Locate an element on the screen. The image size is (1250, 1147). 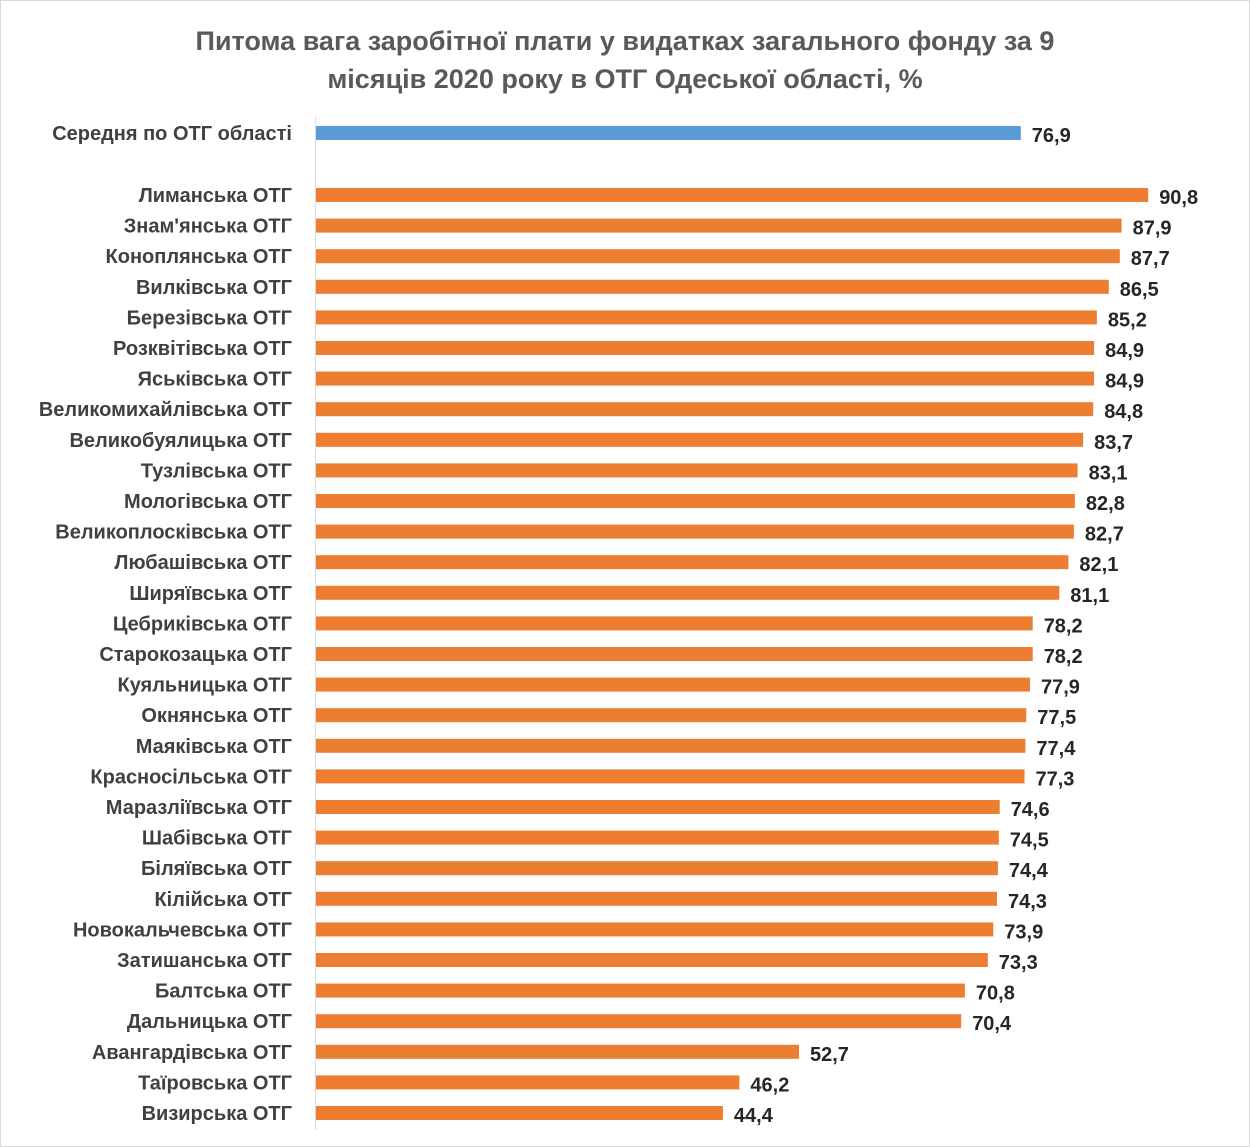
category-label-25: Затишанська ОТГ is located at coordinates (204, 961).